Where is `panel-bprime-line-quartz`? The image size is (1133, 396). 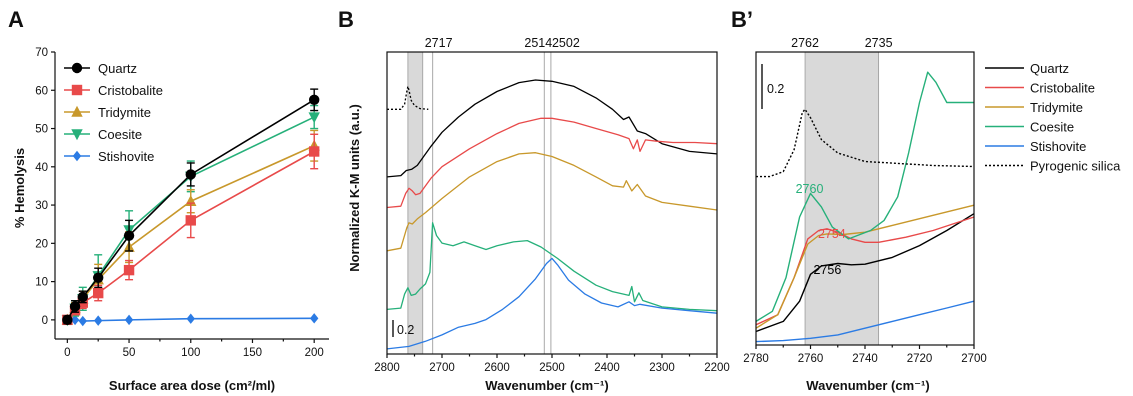 panel-bprime-line-quartz is located at coordinates (865, 273).